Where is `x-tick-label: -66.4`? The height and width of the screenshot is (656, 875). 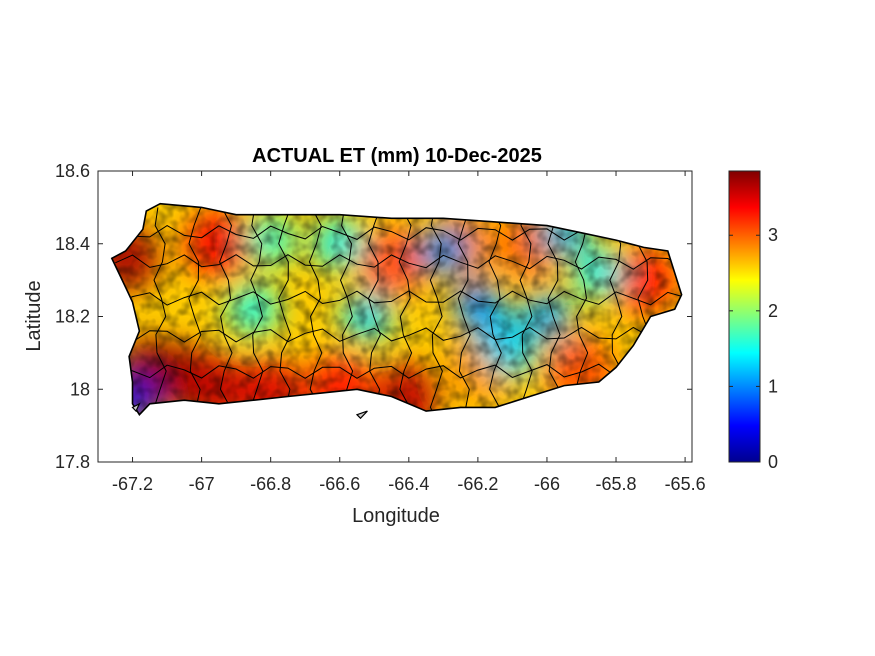
x-tick-label: -66.4 is located at coordinates (408, 484).